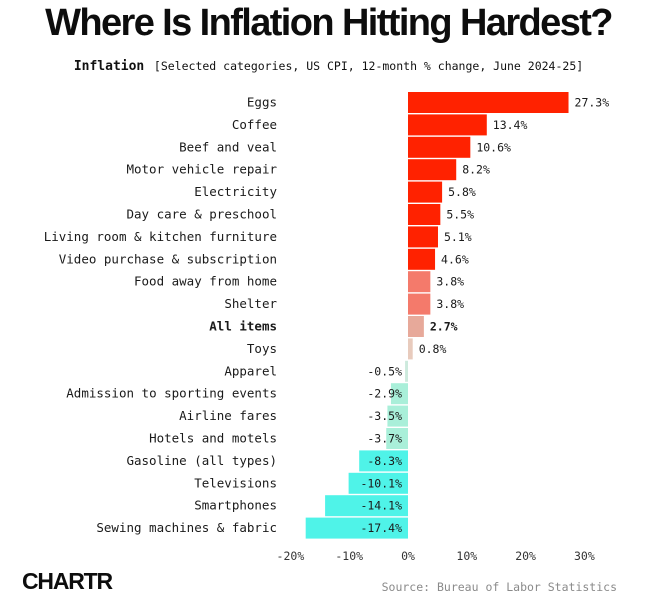  What do you see at coordinates (381, 528) in the screenshot?
I see `value-label: -17.4%` at bounding box center [381, 528].